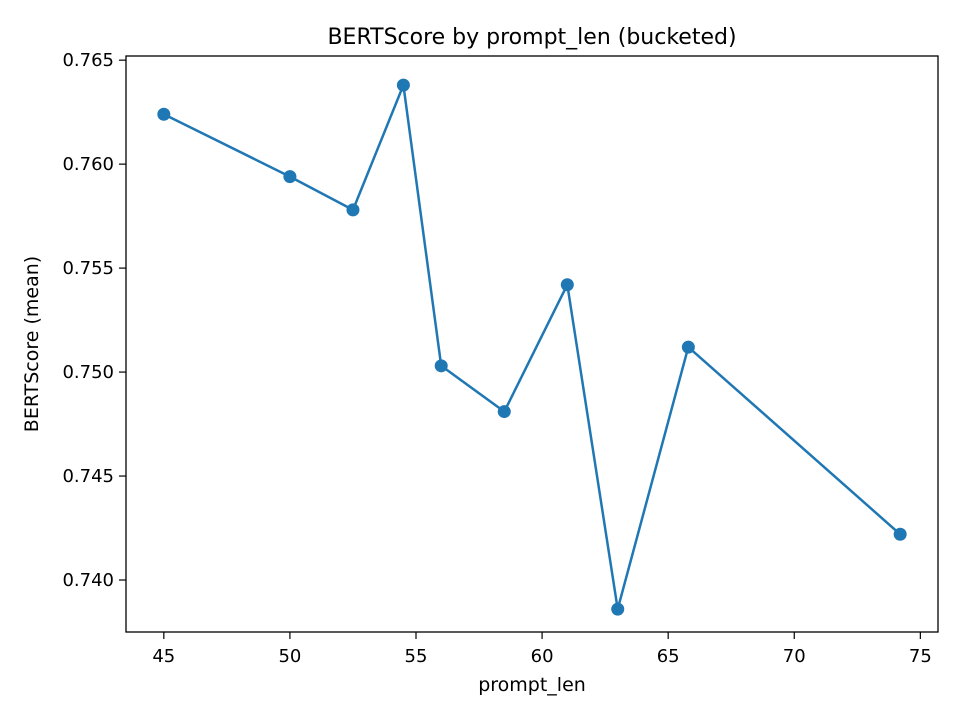 Image resolution: width=960 pixels, height=724 pixels. What do you see at coordinates (920, 656) in the screenshot?
I see `x-tick-label: 75` at bounding box center [920, 656].